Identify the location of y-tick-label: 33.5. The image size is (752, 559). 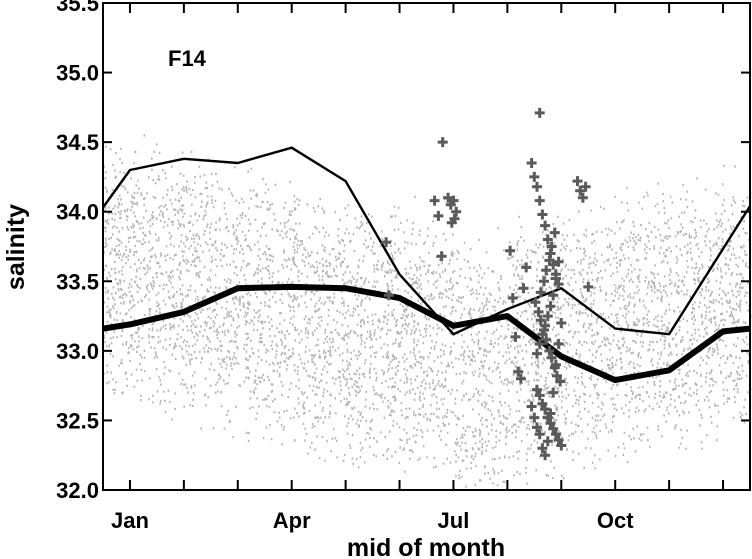
(77, 281).